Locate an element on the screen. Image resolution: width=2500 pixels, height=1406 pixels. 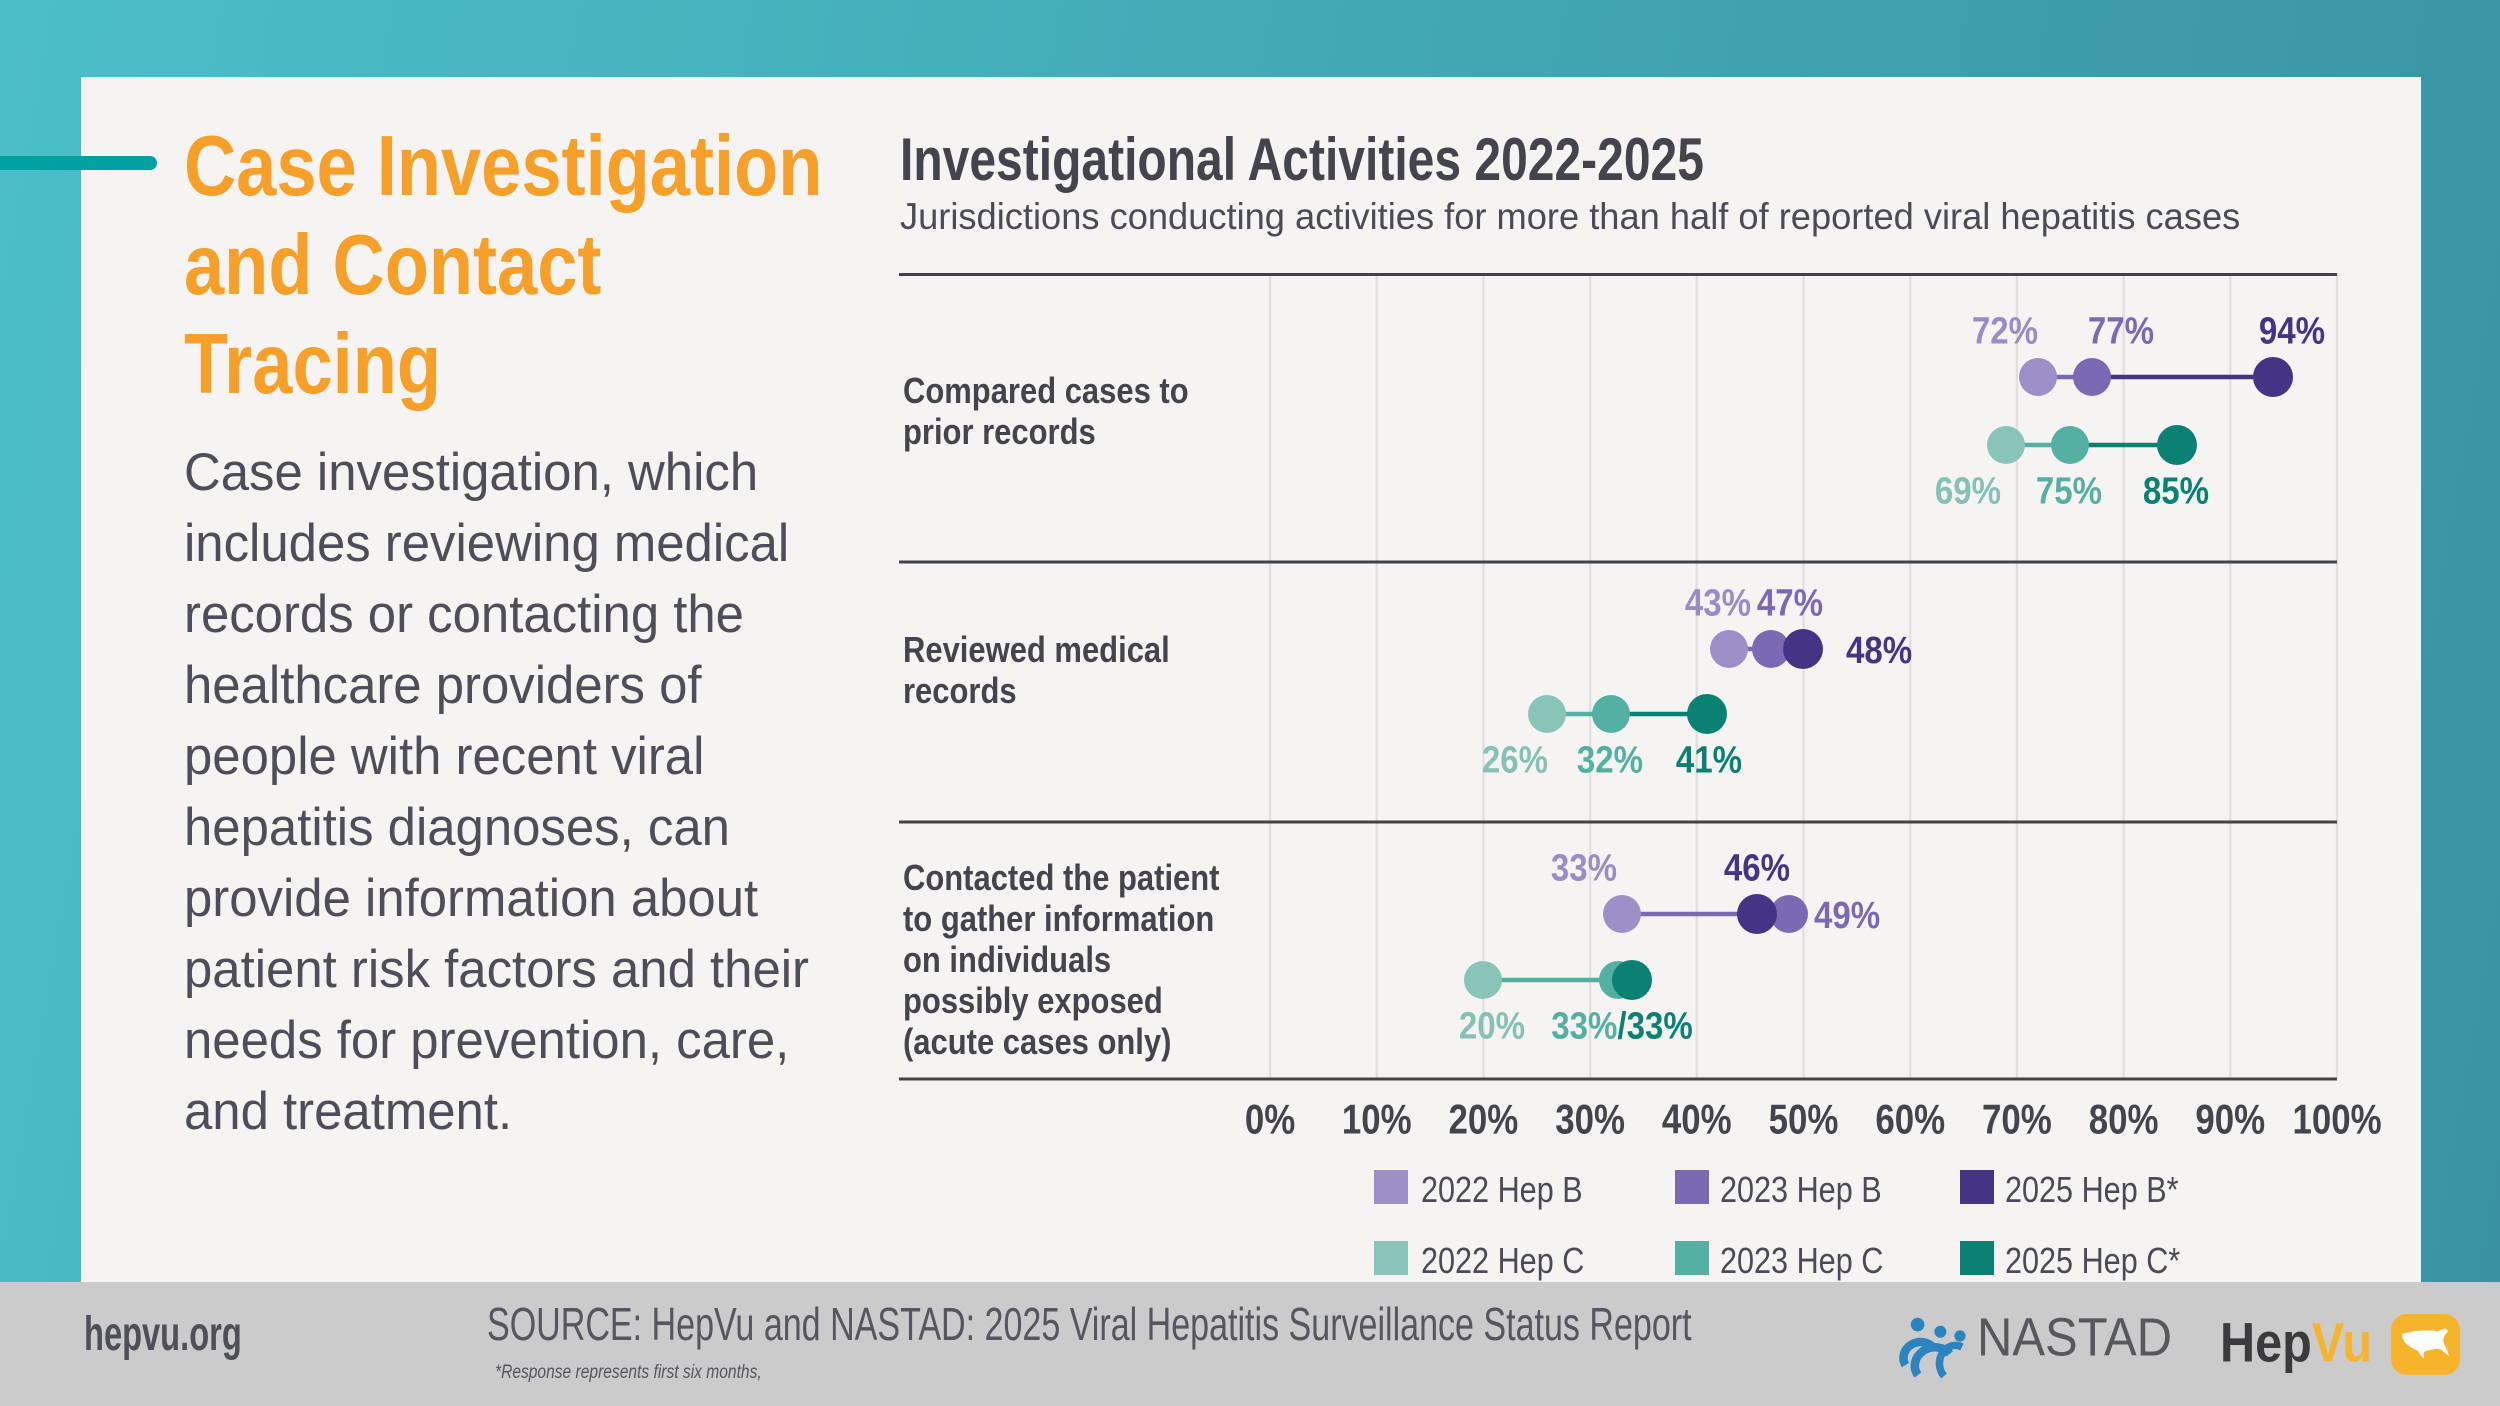
svg-text: 0% is located at coordinates (1270, 1120).